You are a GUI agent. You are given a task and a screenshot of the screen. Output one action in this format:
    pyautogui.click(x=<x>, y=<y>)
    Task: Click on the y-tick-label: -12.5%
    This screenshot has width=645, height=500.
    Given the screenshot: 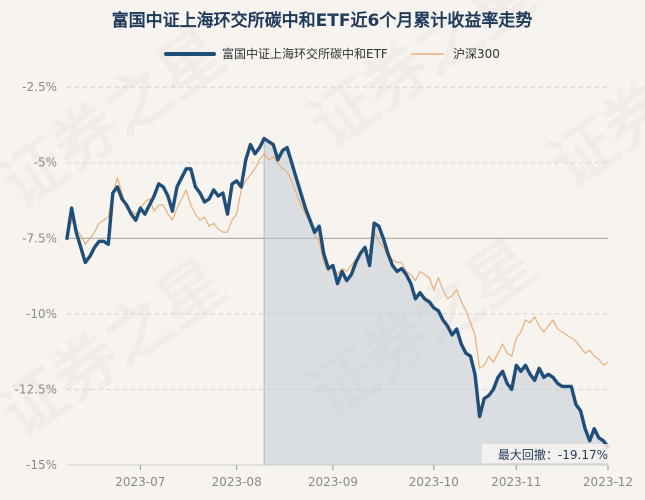 What is the action you would take?
    pyautogui.click(x=36, y=389)
    